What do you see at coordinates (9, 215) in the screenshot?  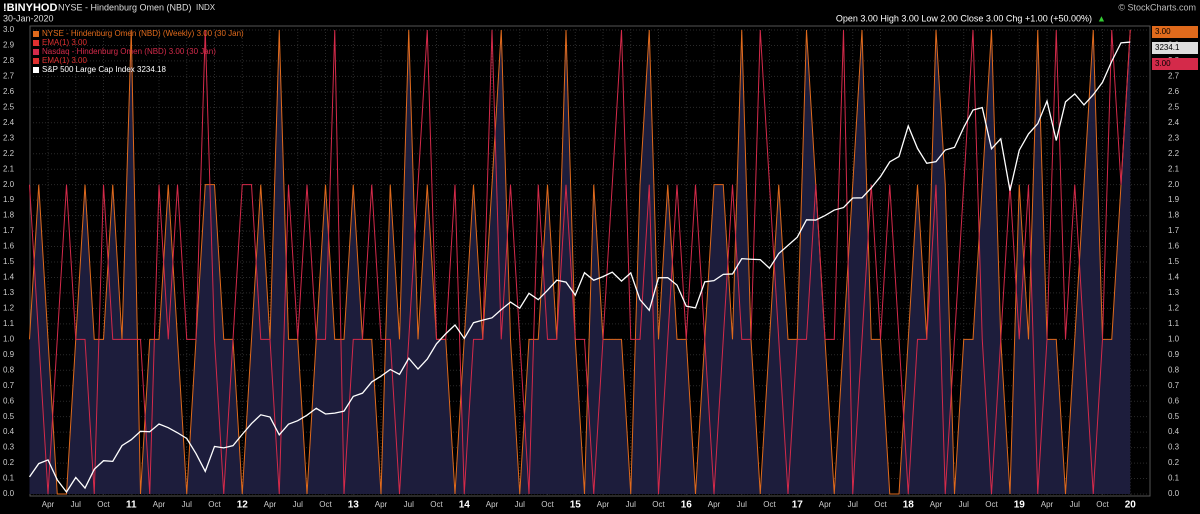 I see `y-tick-label: 1.8` at bounding box center [9, 215].